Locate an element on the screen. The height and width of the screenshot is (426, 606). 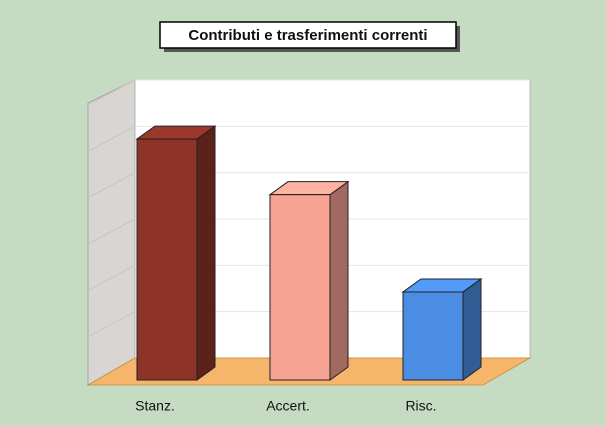
x-tick-label: Stanz. is located at coordinates (155, 406).